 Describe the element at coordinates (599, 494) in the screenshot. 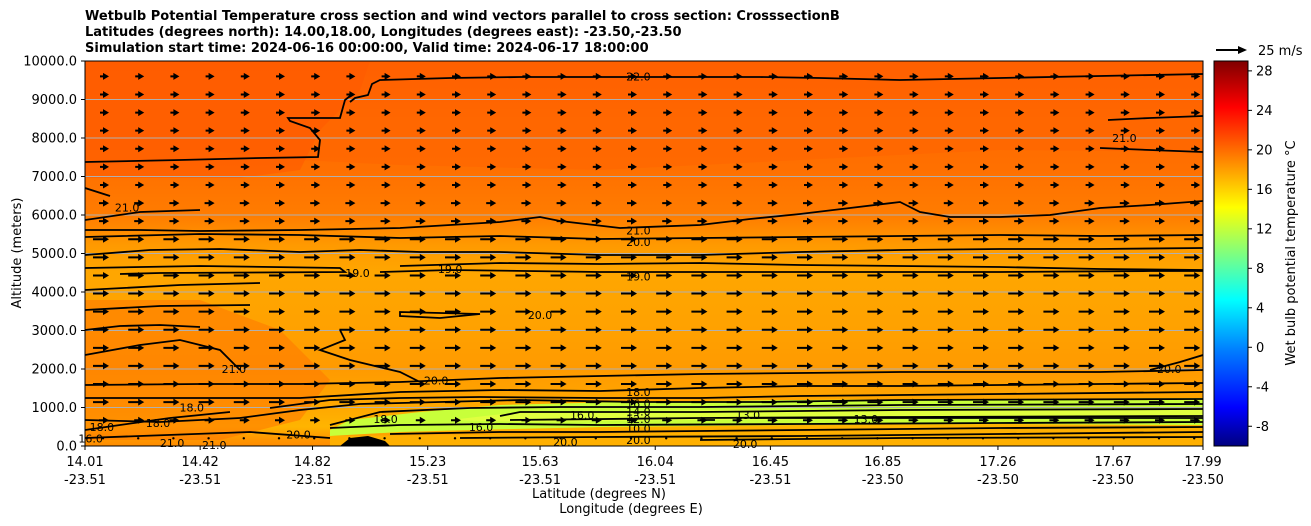

I see `x-axis-label-lat: Latitude (degrees N)` at that location.